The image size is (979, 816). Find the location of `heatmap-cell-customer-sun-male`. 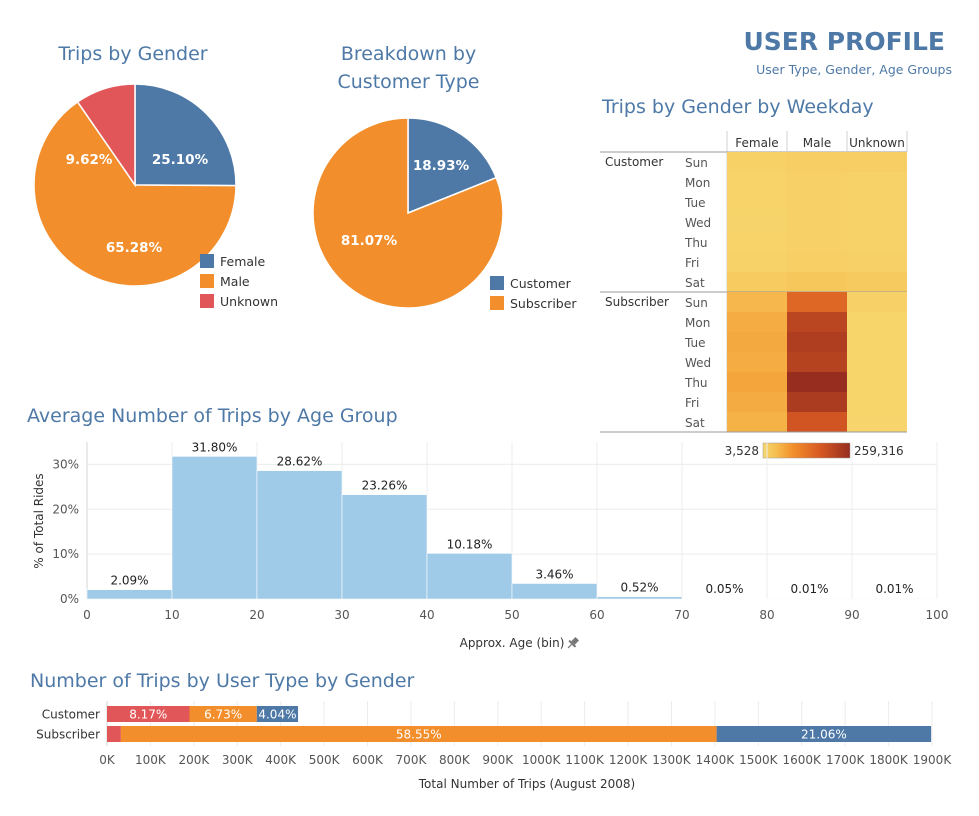

heatmap-cell-customer-sun-male is located at coordinates (817, 162).